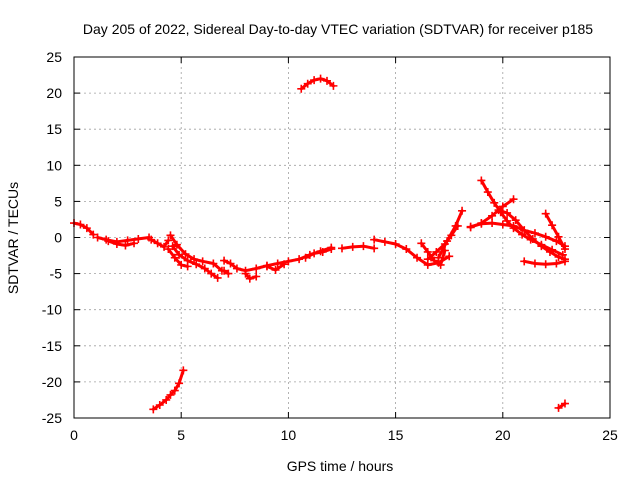  I want to click on x-axis-label: GPS time / hours, so click(340, 466).